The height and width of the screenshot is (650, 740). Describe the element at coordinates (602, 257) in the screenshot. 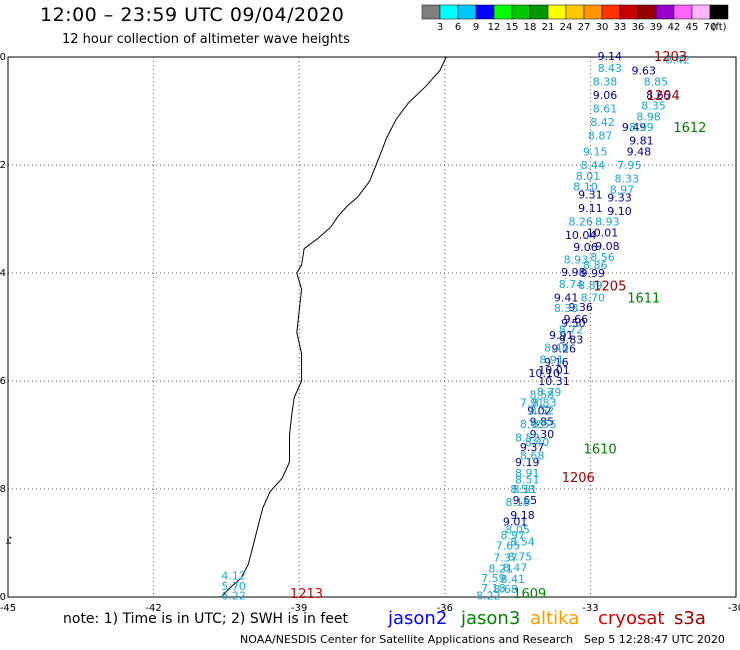

I see `swh-value-jason3: 8.56` at that location.